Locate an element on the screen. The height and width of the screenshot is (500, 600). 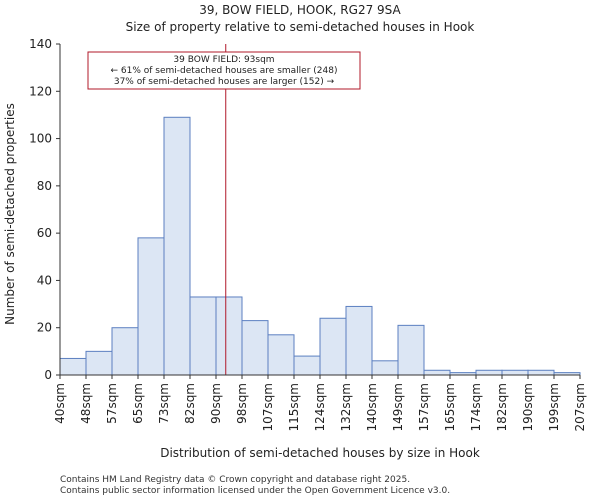
x-tick-label: 48sqm is located at coordinates (86, 403).